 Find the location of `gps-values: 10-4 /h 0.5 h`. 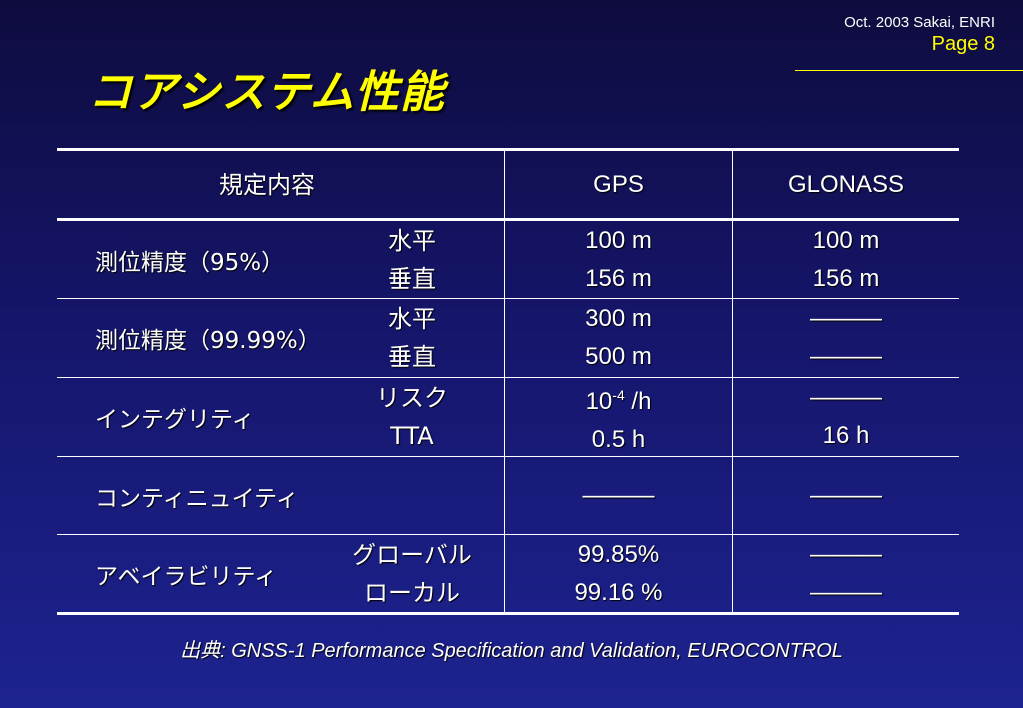

gps-values: 10-4 /h 0.5 h is located at coordinates (618, 417).